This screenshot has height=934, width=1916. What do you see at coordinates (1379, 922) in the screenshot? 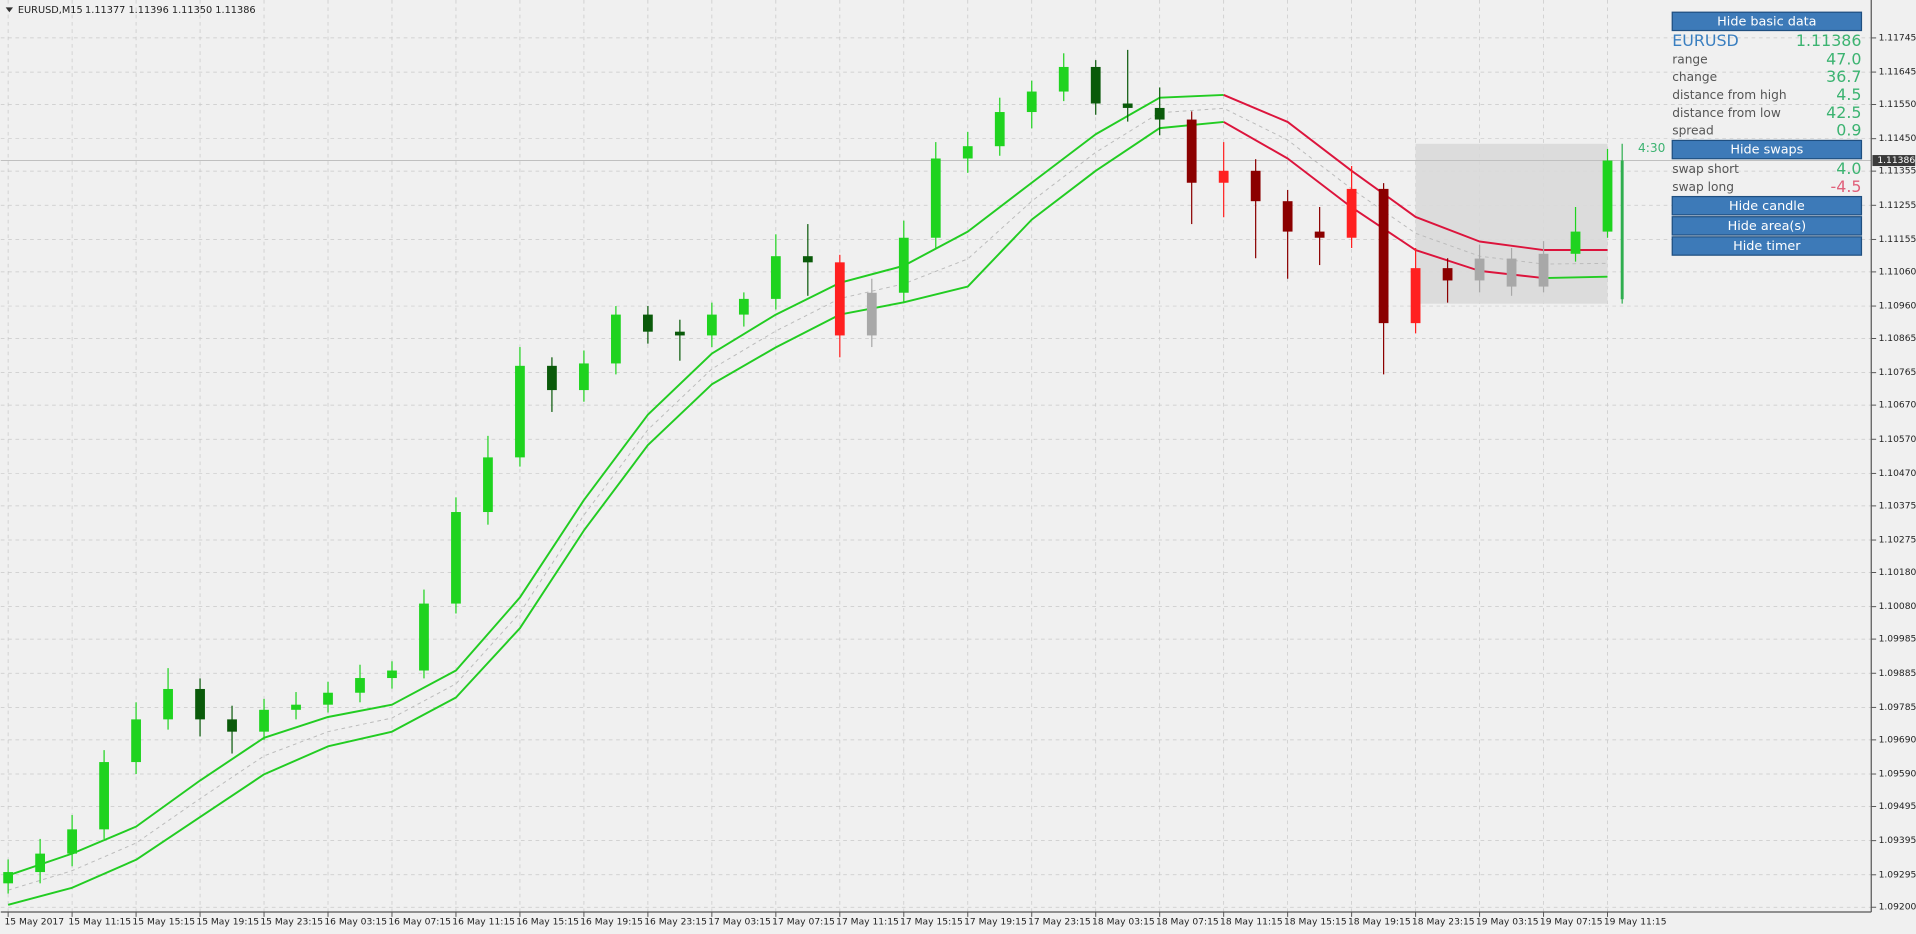
I see `x-tick-label: 18 May 19:15` at bounding box center [1379, 922].